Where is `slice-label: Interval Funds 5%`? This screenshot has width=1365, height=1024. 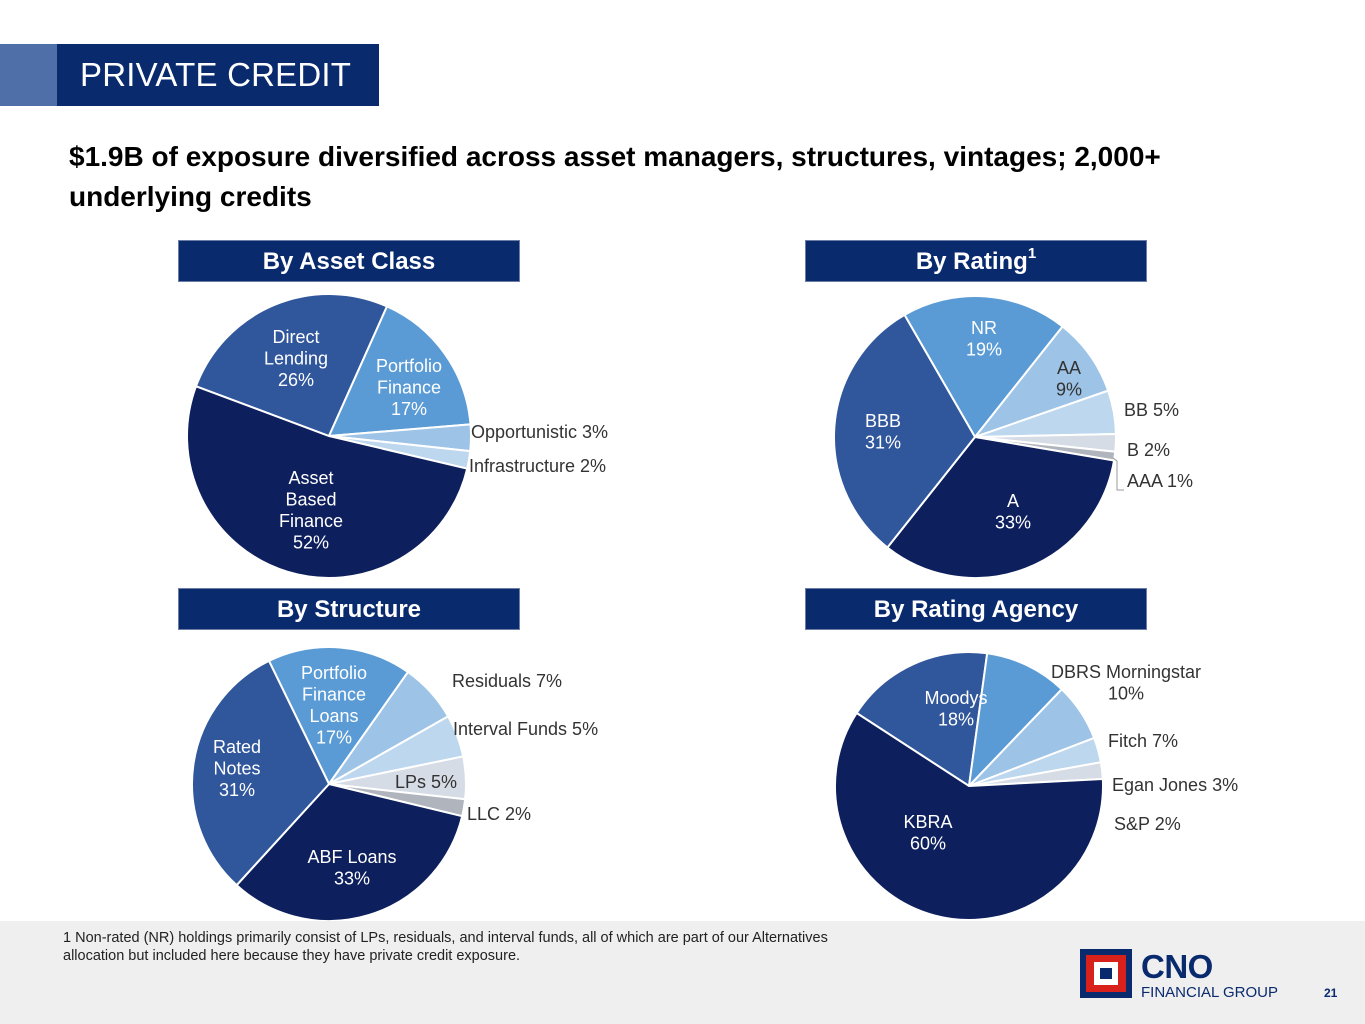 slice-label: Interval Funds 5% is located at coordinates (525, 729).